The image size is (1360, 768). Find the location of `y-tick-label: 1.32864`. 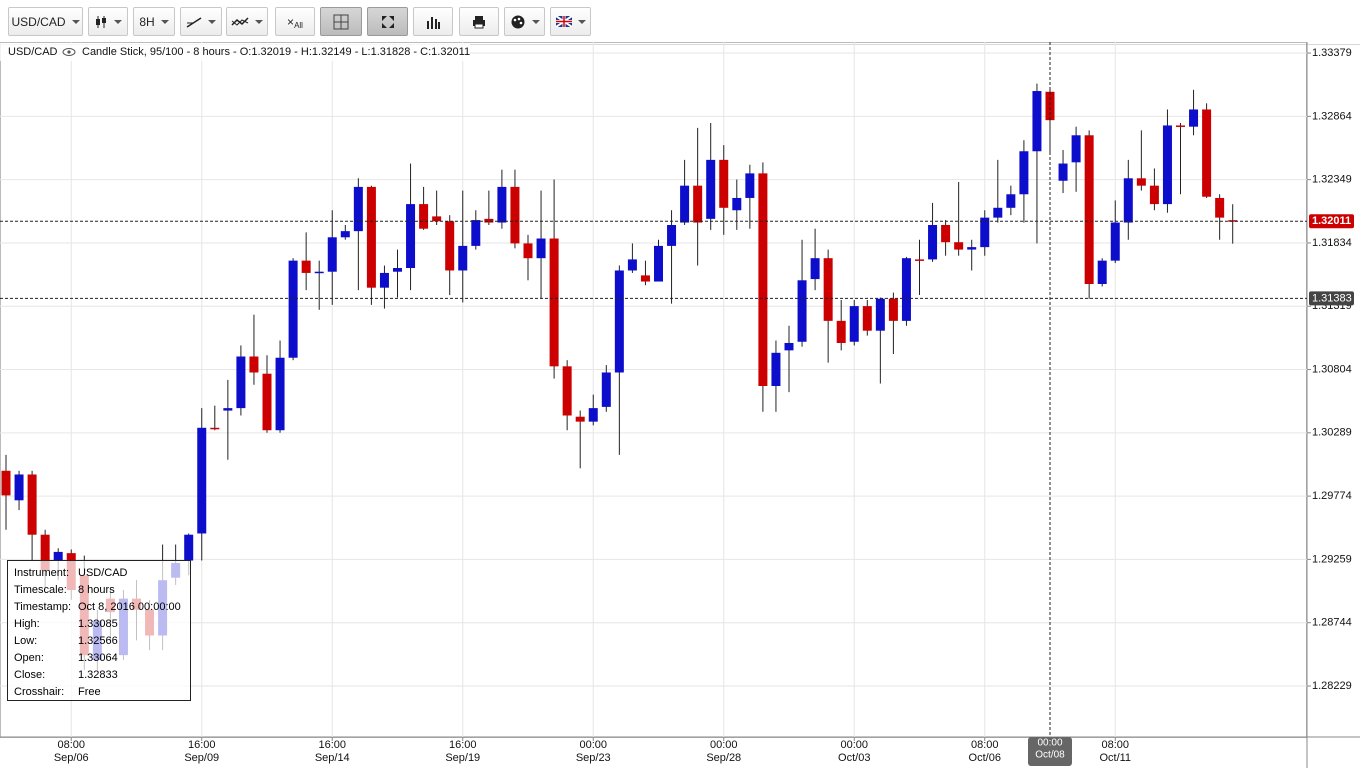

y-tick-label: 1.32864 is located at coordinates (1332, 116).